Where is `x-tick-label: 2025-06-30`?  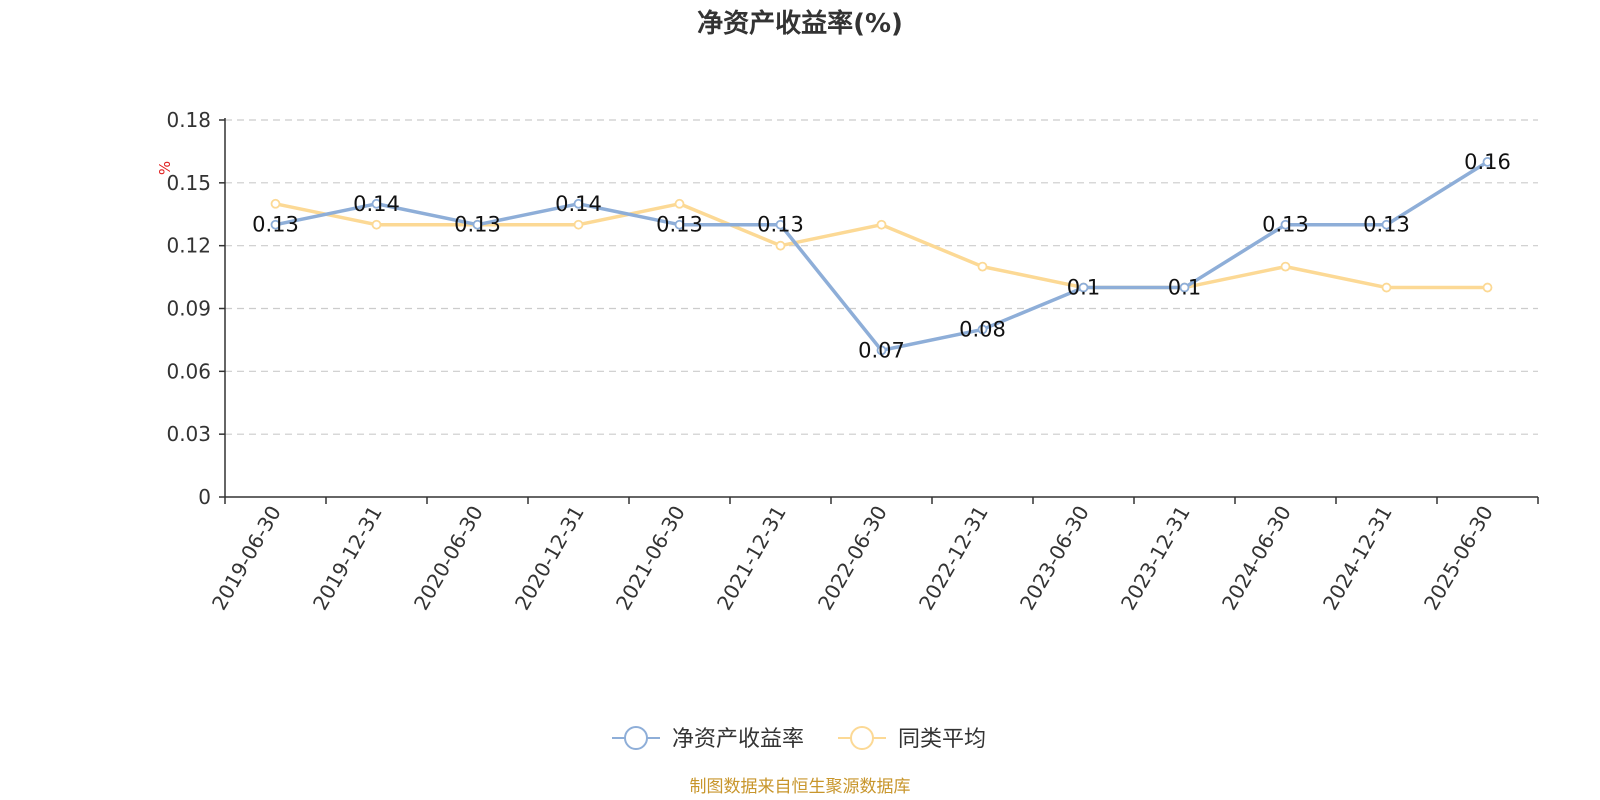 x-tick-label: 2025-06-30 is located at coordinates (1458, 558).